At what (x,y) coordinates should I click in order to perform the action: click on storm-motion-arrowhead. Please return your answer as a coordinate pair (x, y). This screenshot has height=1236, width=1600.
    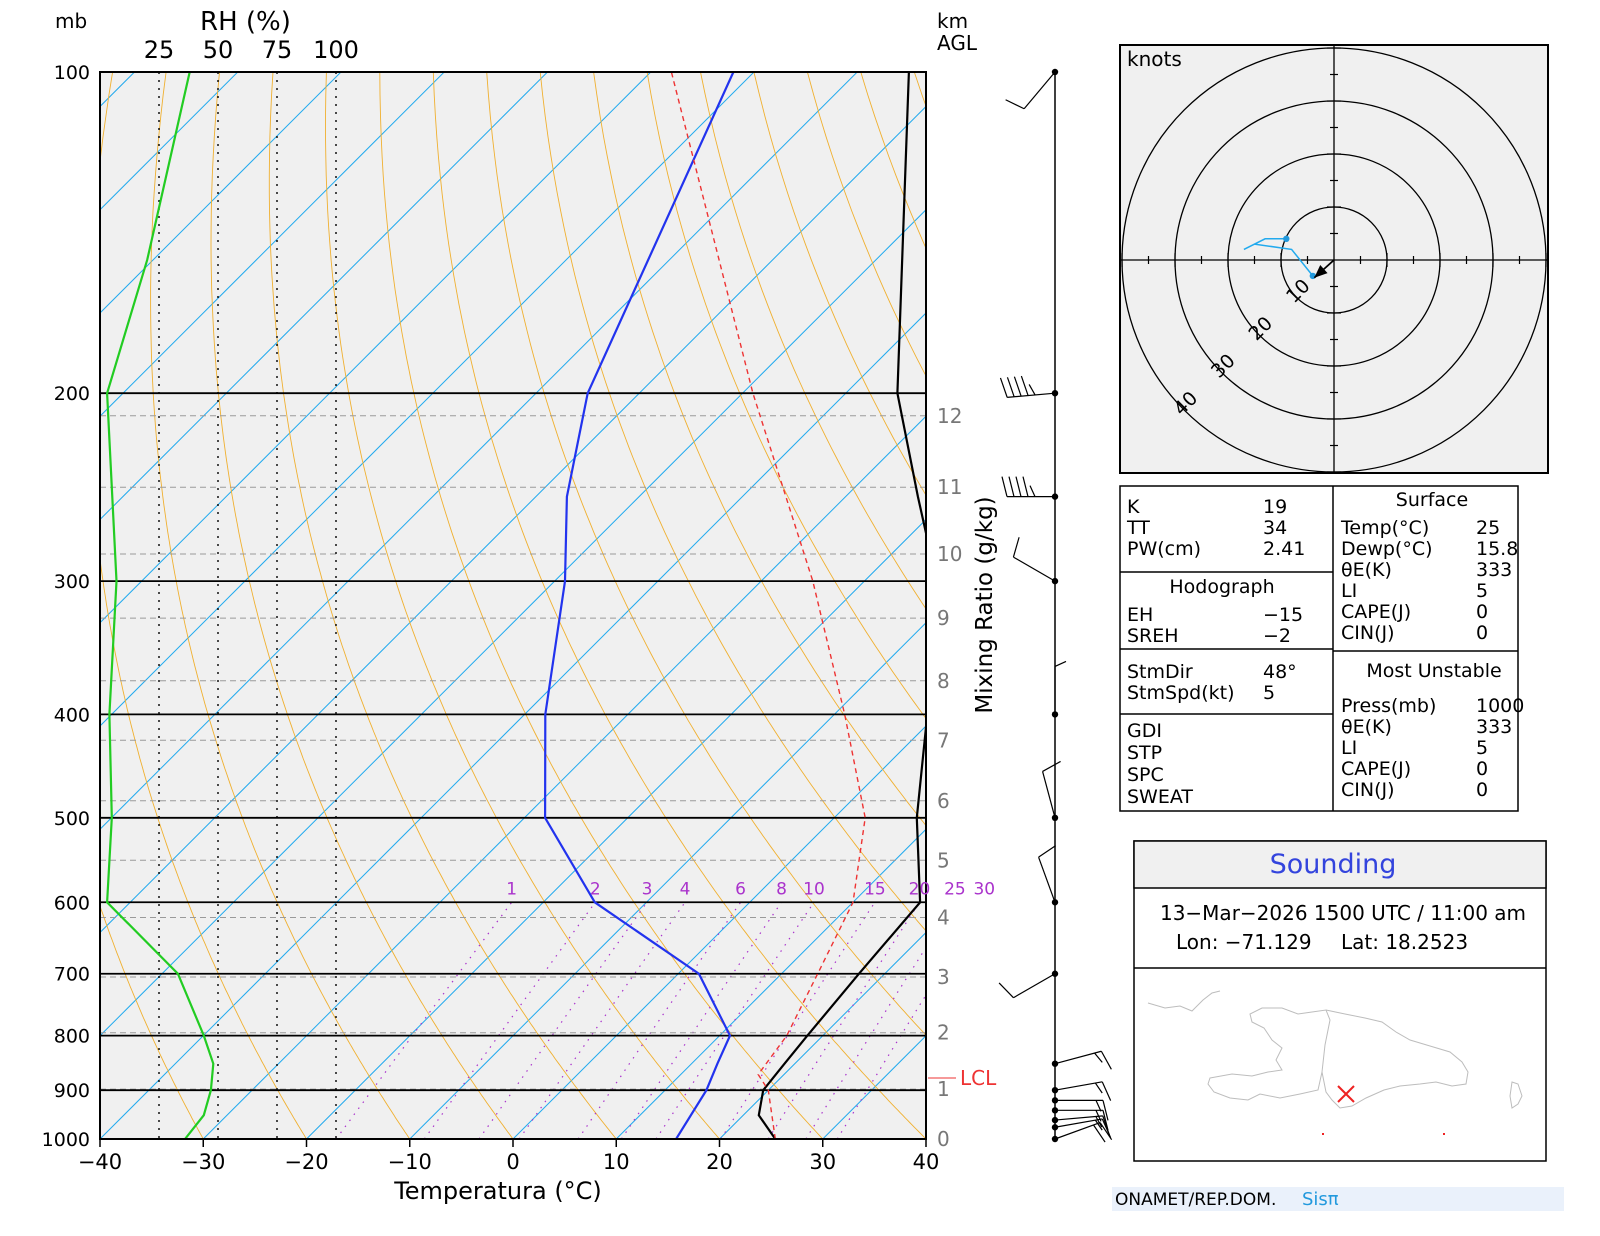
    Looking at the image, I should click on (1321, 271).